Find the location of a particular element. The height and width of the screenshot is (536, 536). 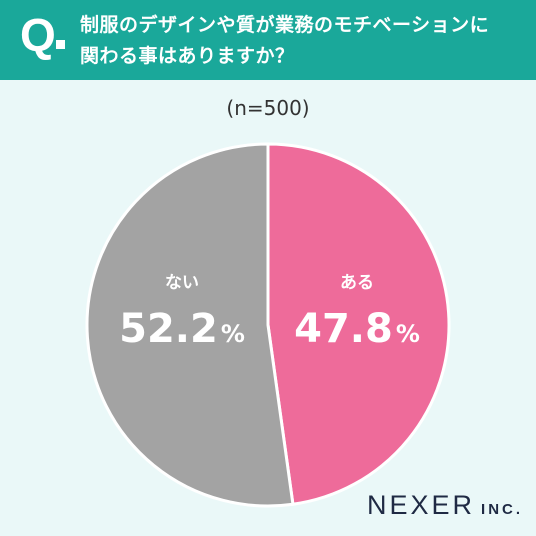

logo-main: NEXER is located at coordinates (421, 505).